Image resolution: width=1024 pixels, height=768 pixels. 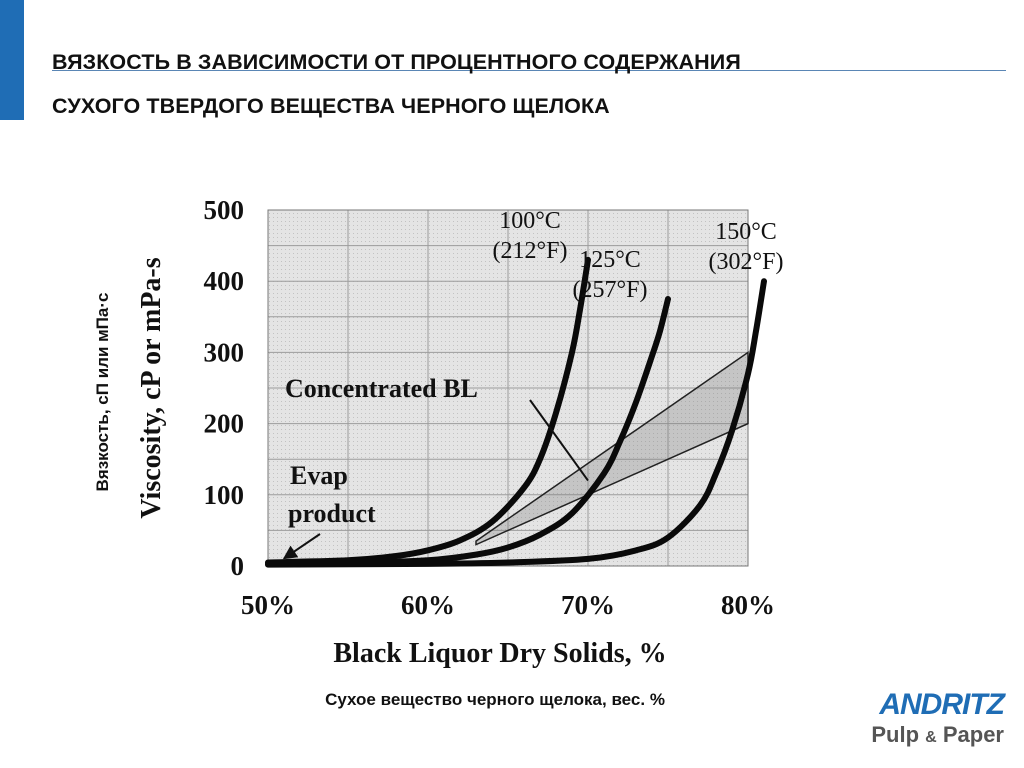 I want to click on series-label-2-temp-f: (257°F), so click(x=610, y=290).